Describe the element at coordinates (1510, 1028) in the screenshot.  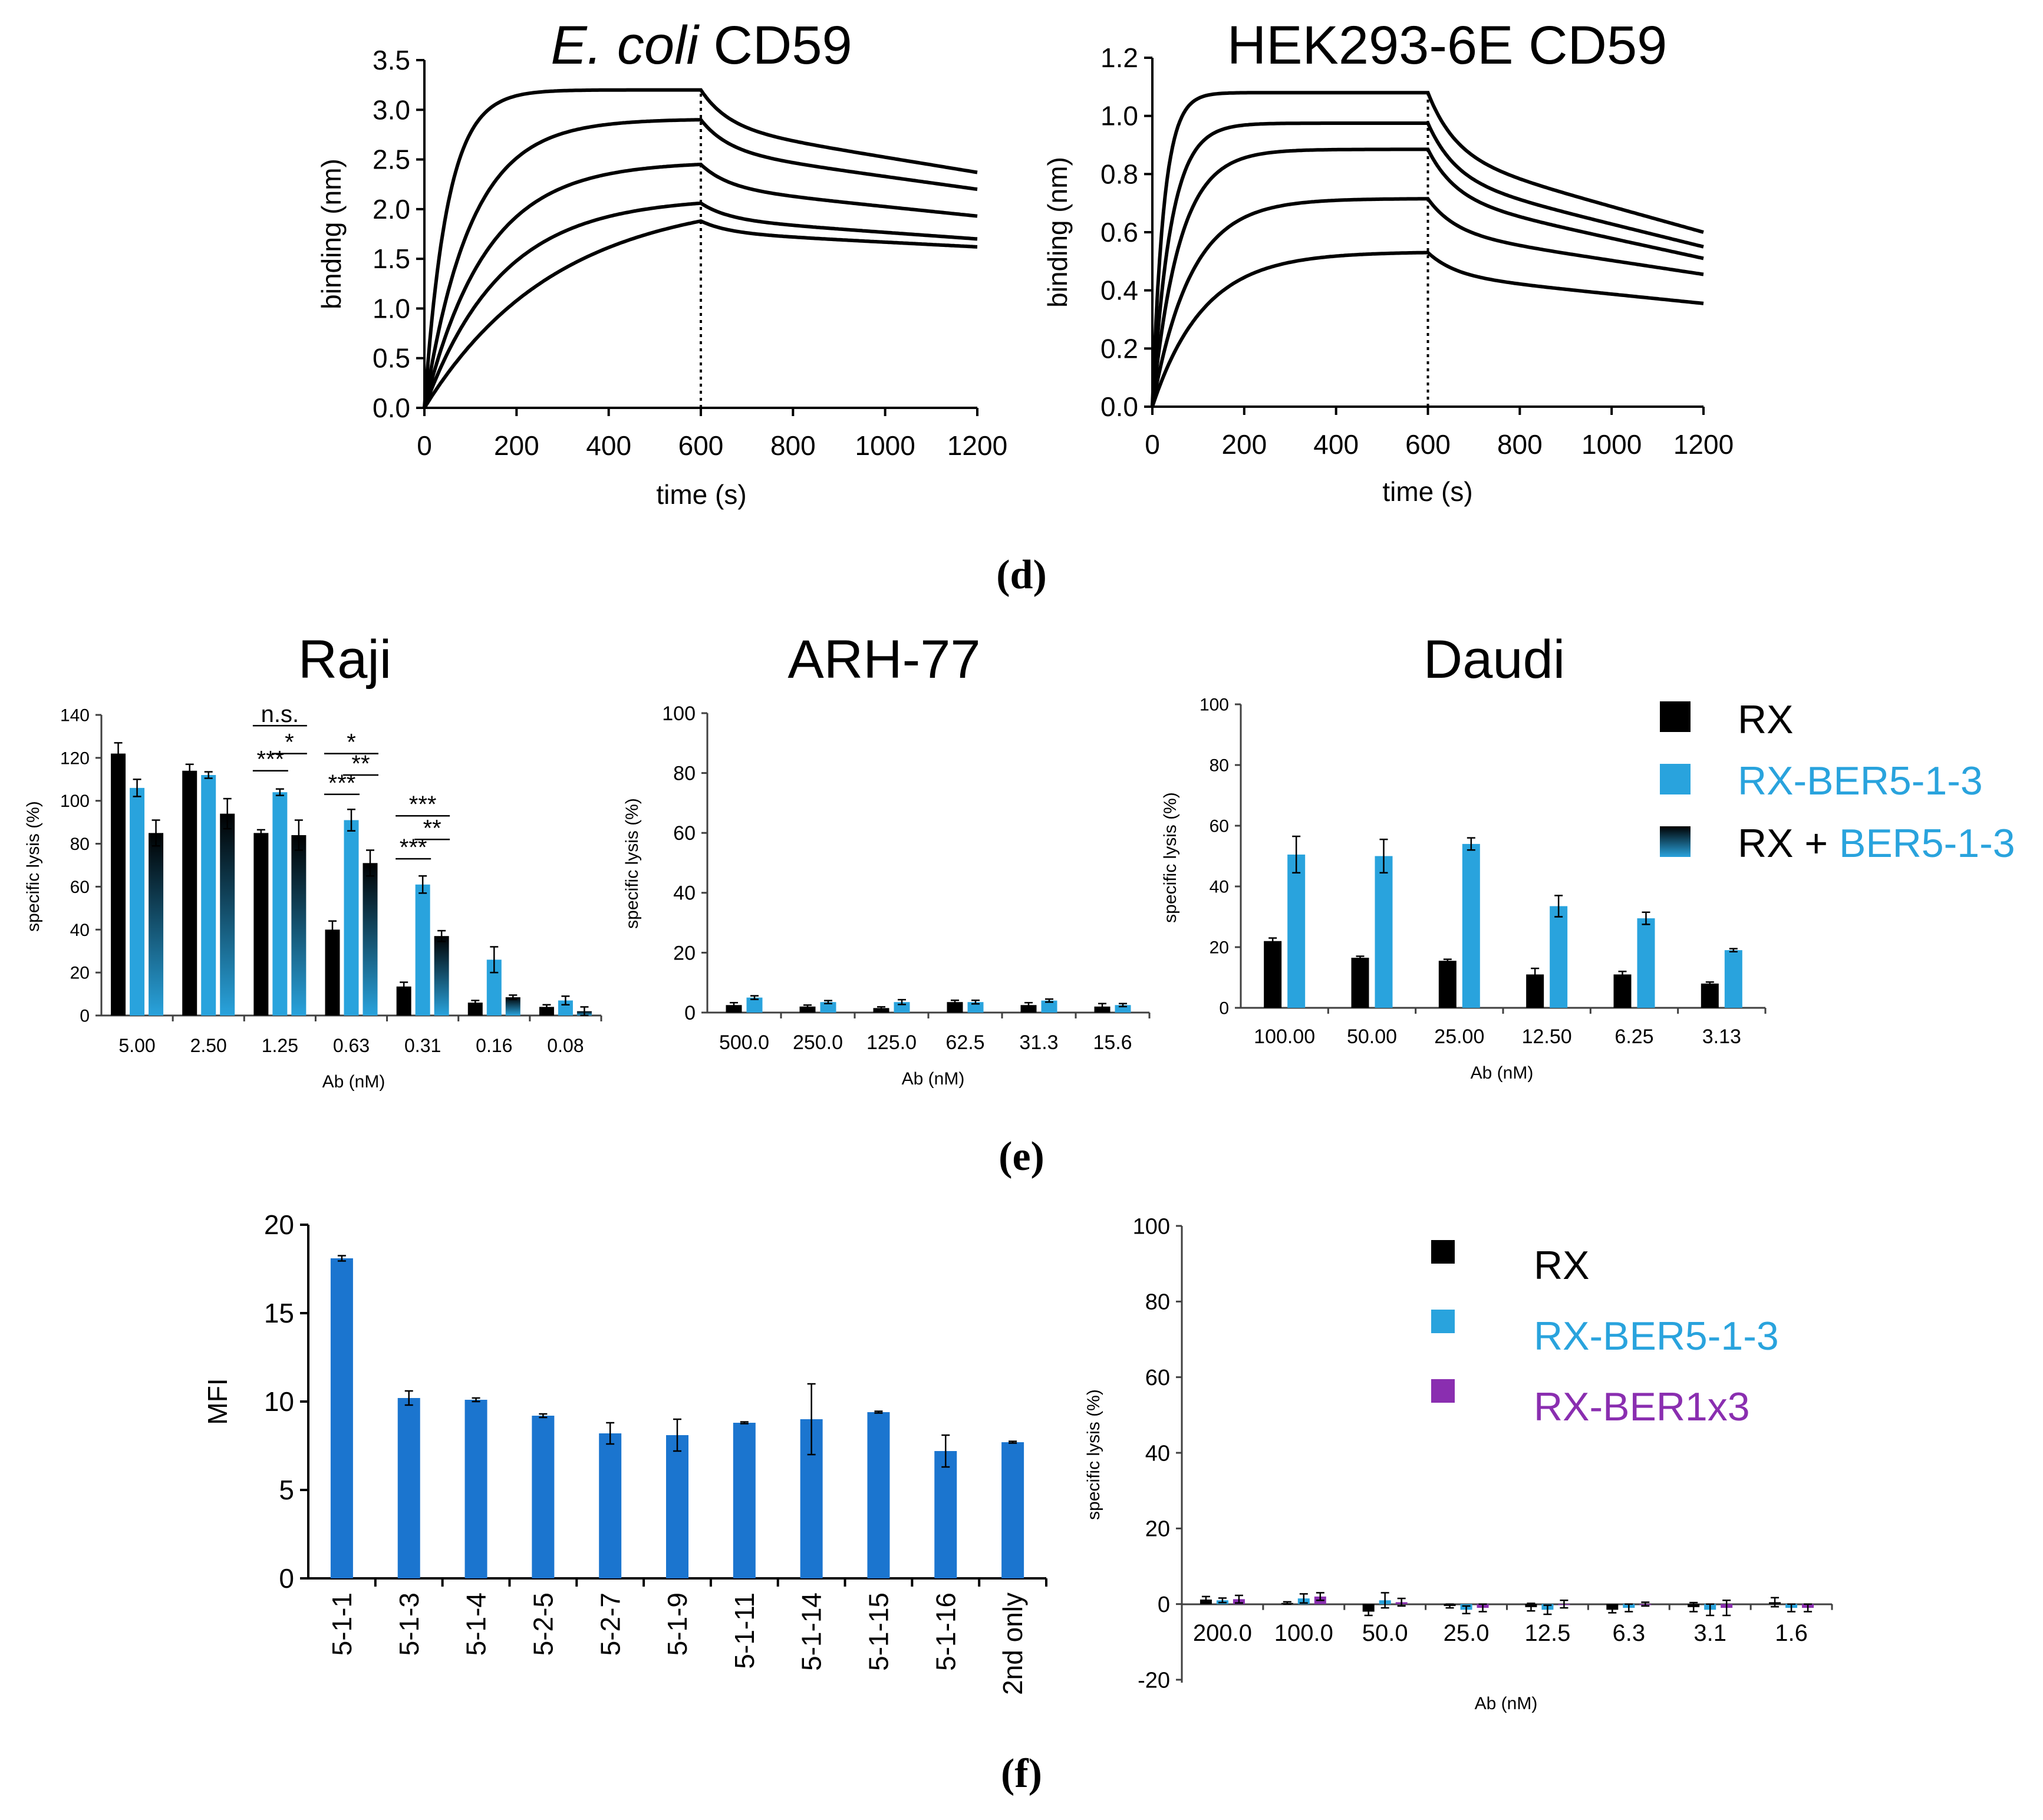
I see `daudi-x-ticks: 100.00 50.00 25.00 12.50 6.25 3.13` at that location.